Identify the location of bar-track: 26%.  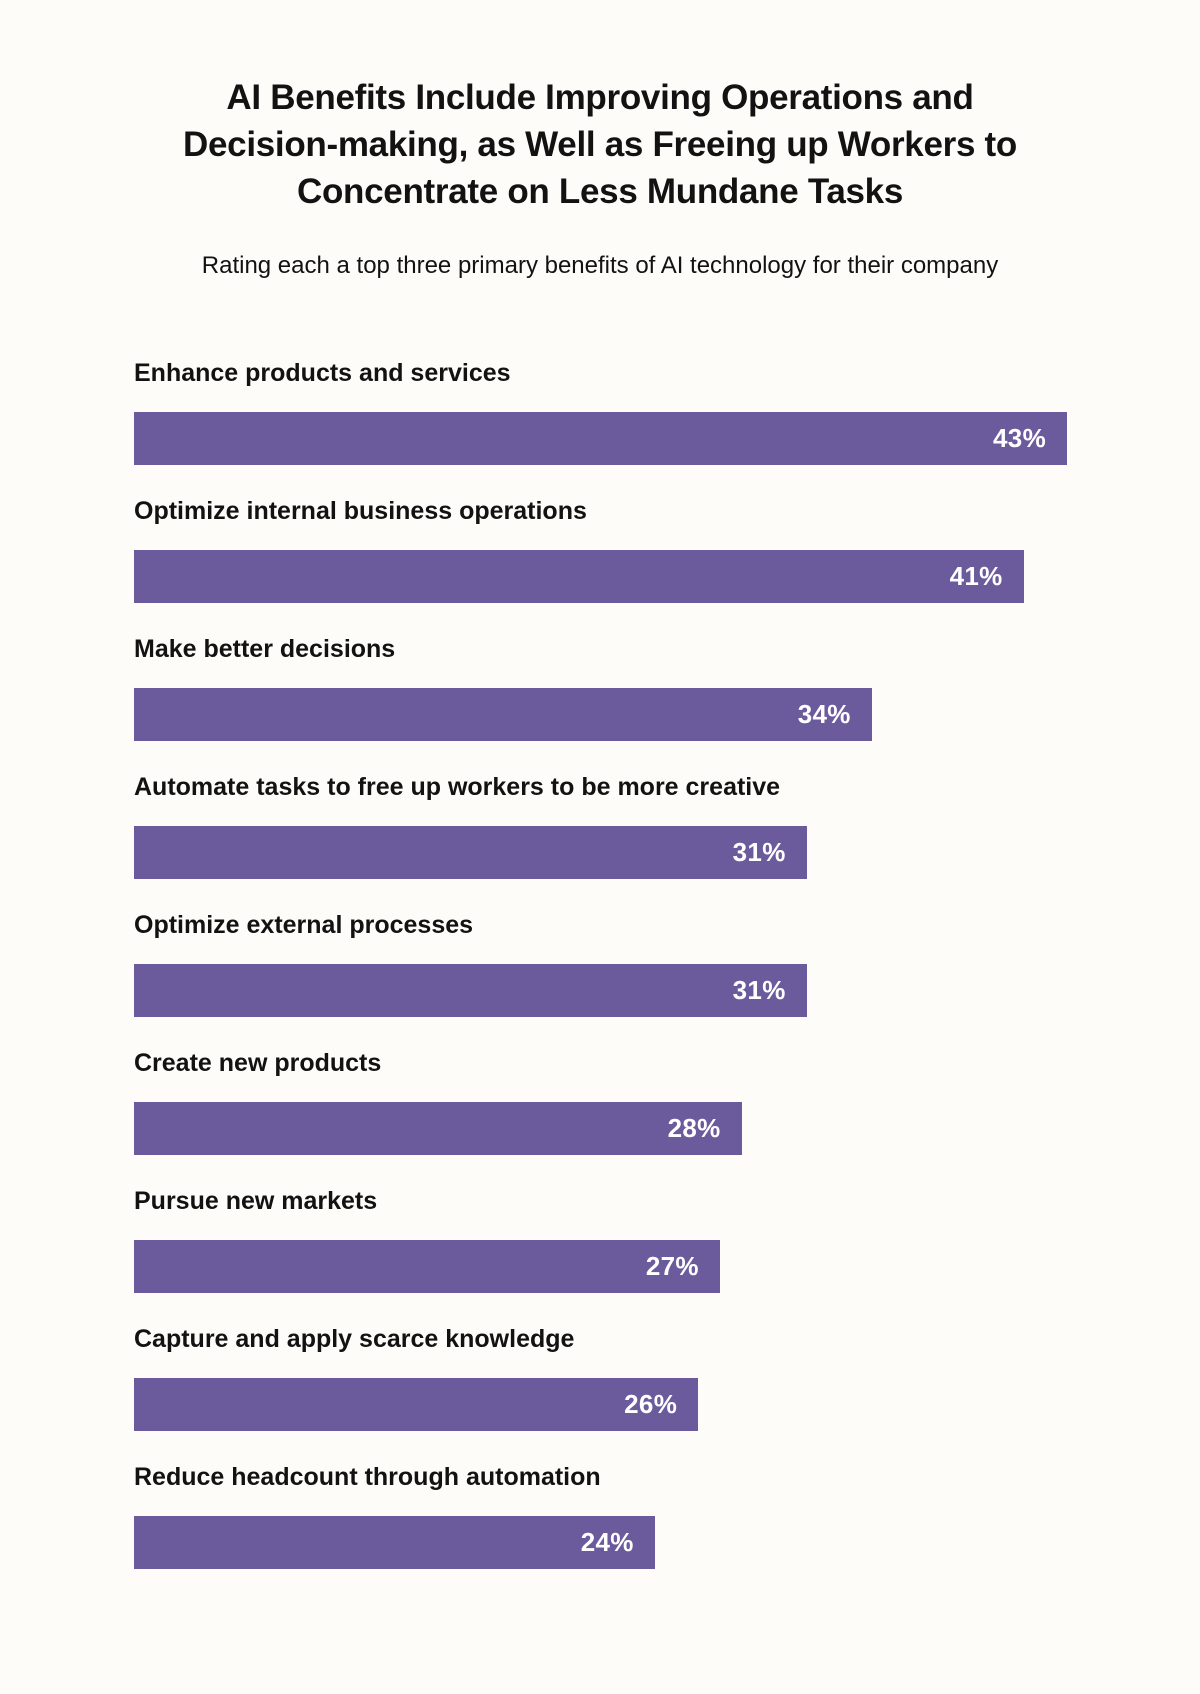
(600, 1404).